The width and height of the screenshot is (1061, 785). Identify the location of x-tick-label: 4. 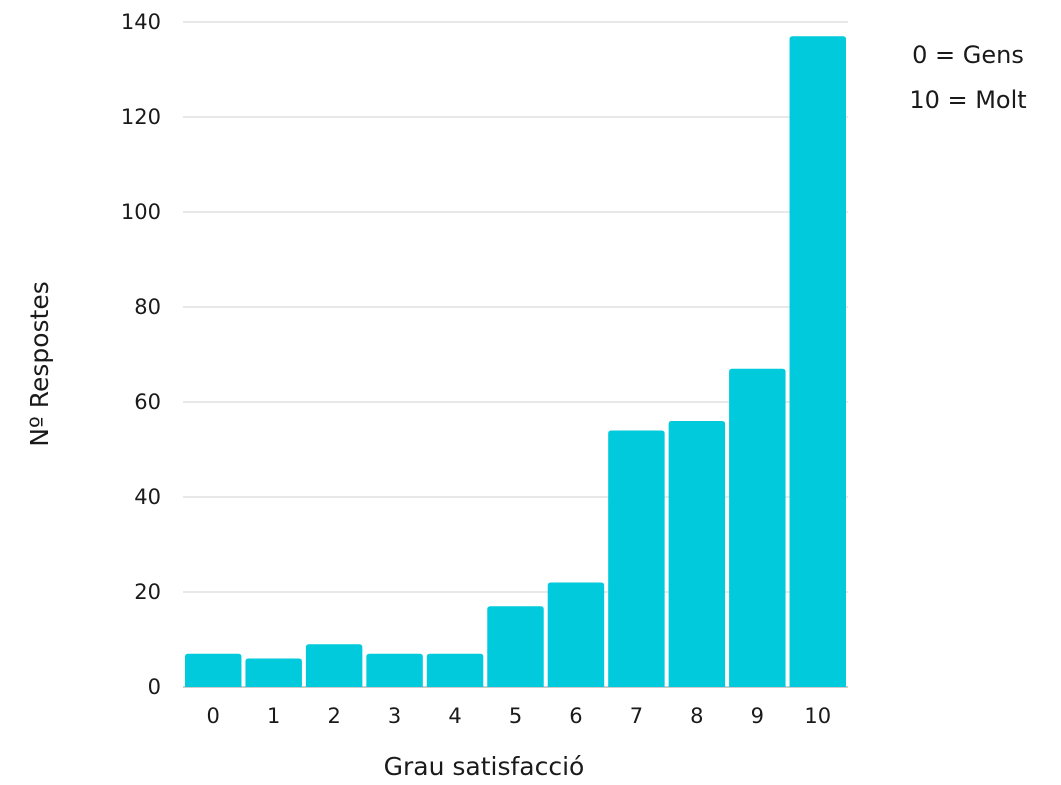
(454, 716).